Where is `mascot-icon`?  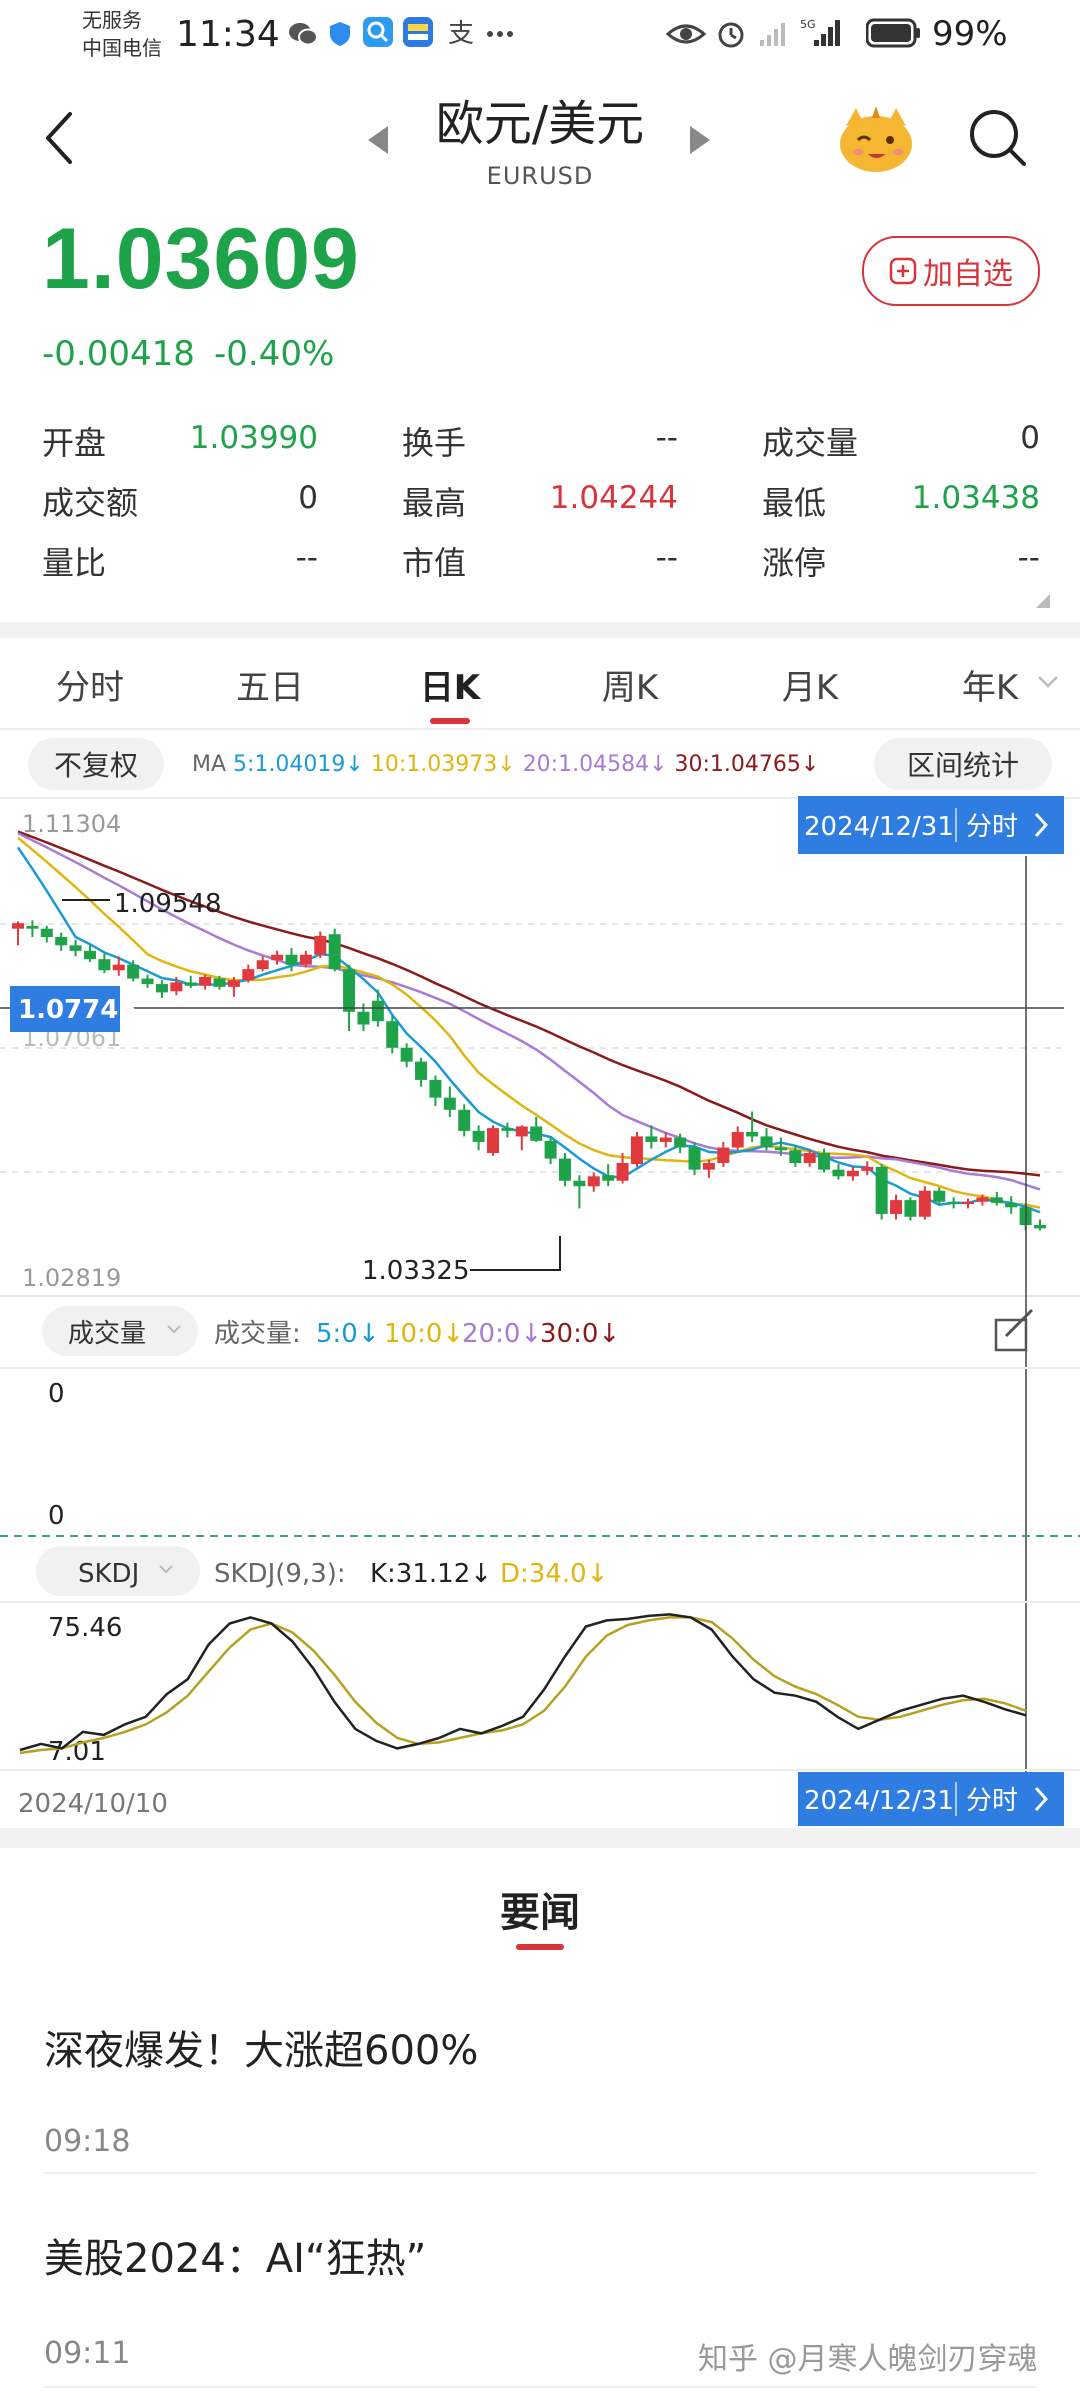
mascot-icon is located at coordinates (876, 138).